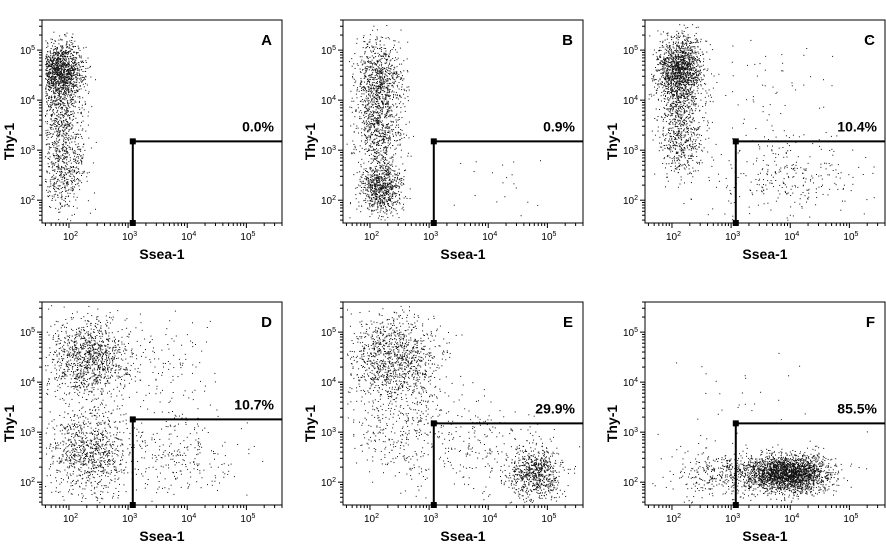 This screenshot has height=544, width=886. Describe the element at coordinates (70, 237) in the screenshot. I see `x-tick-label: 10²` at that location.